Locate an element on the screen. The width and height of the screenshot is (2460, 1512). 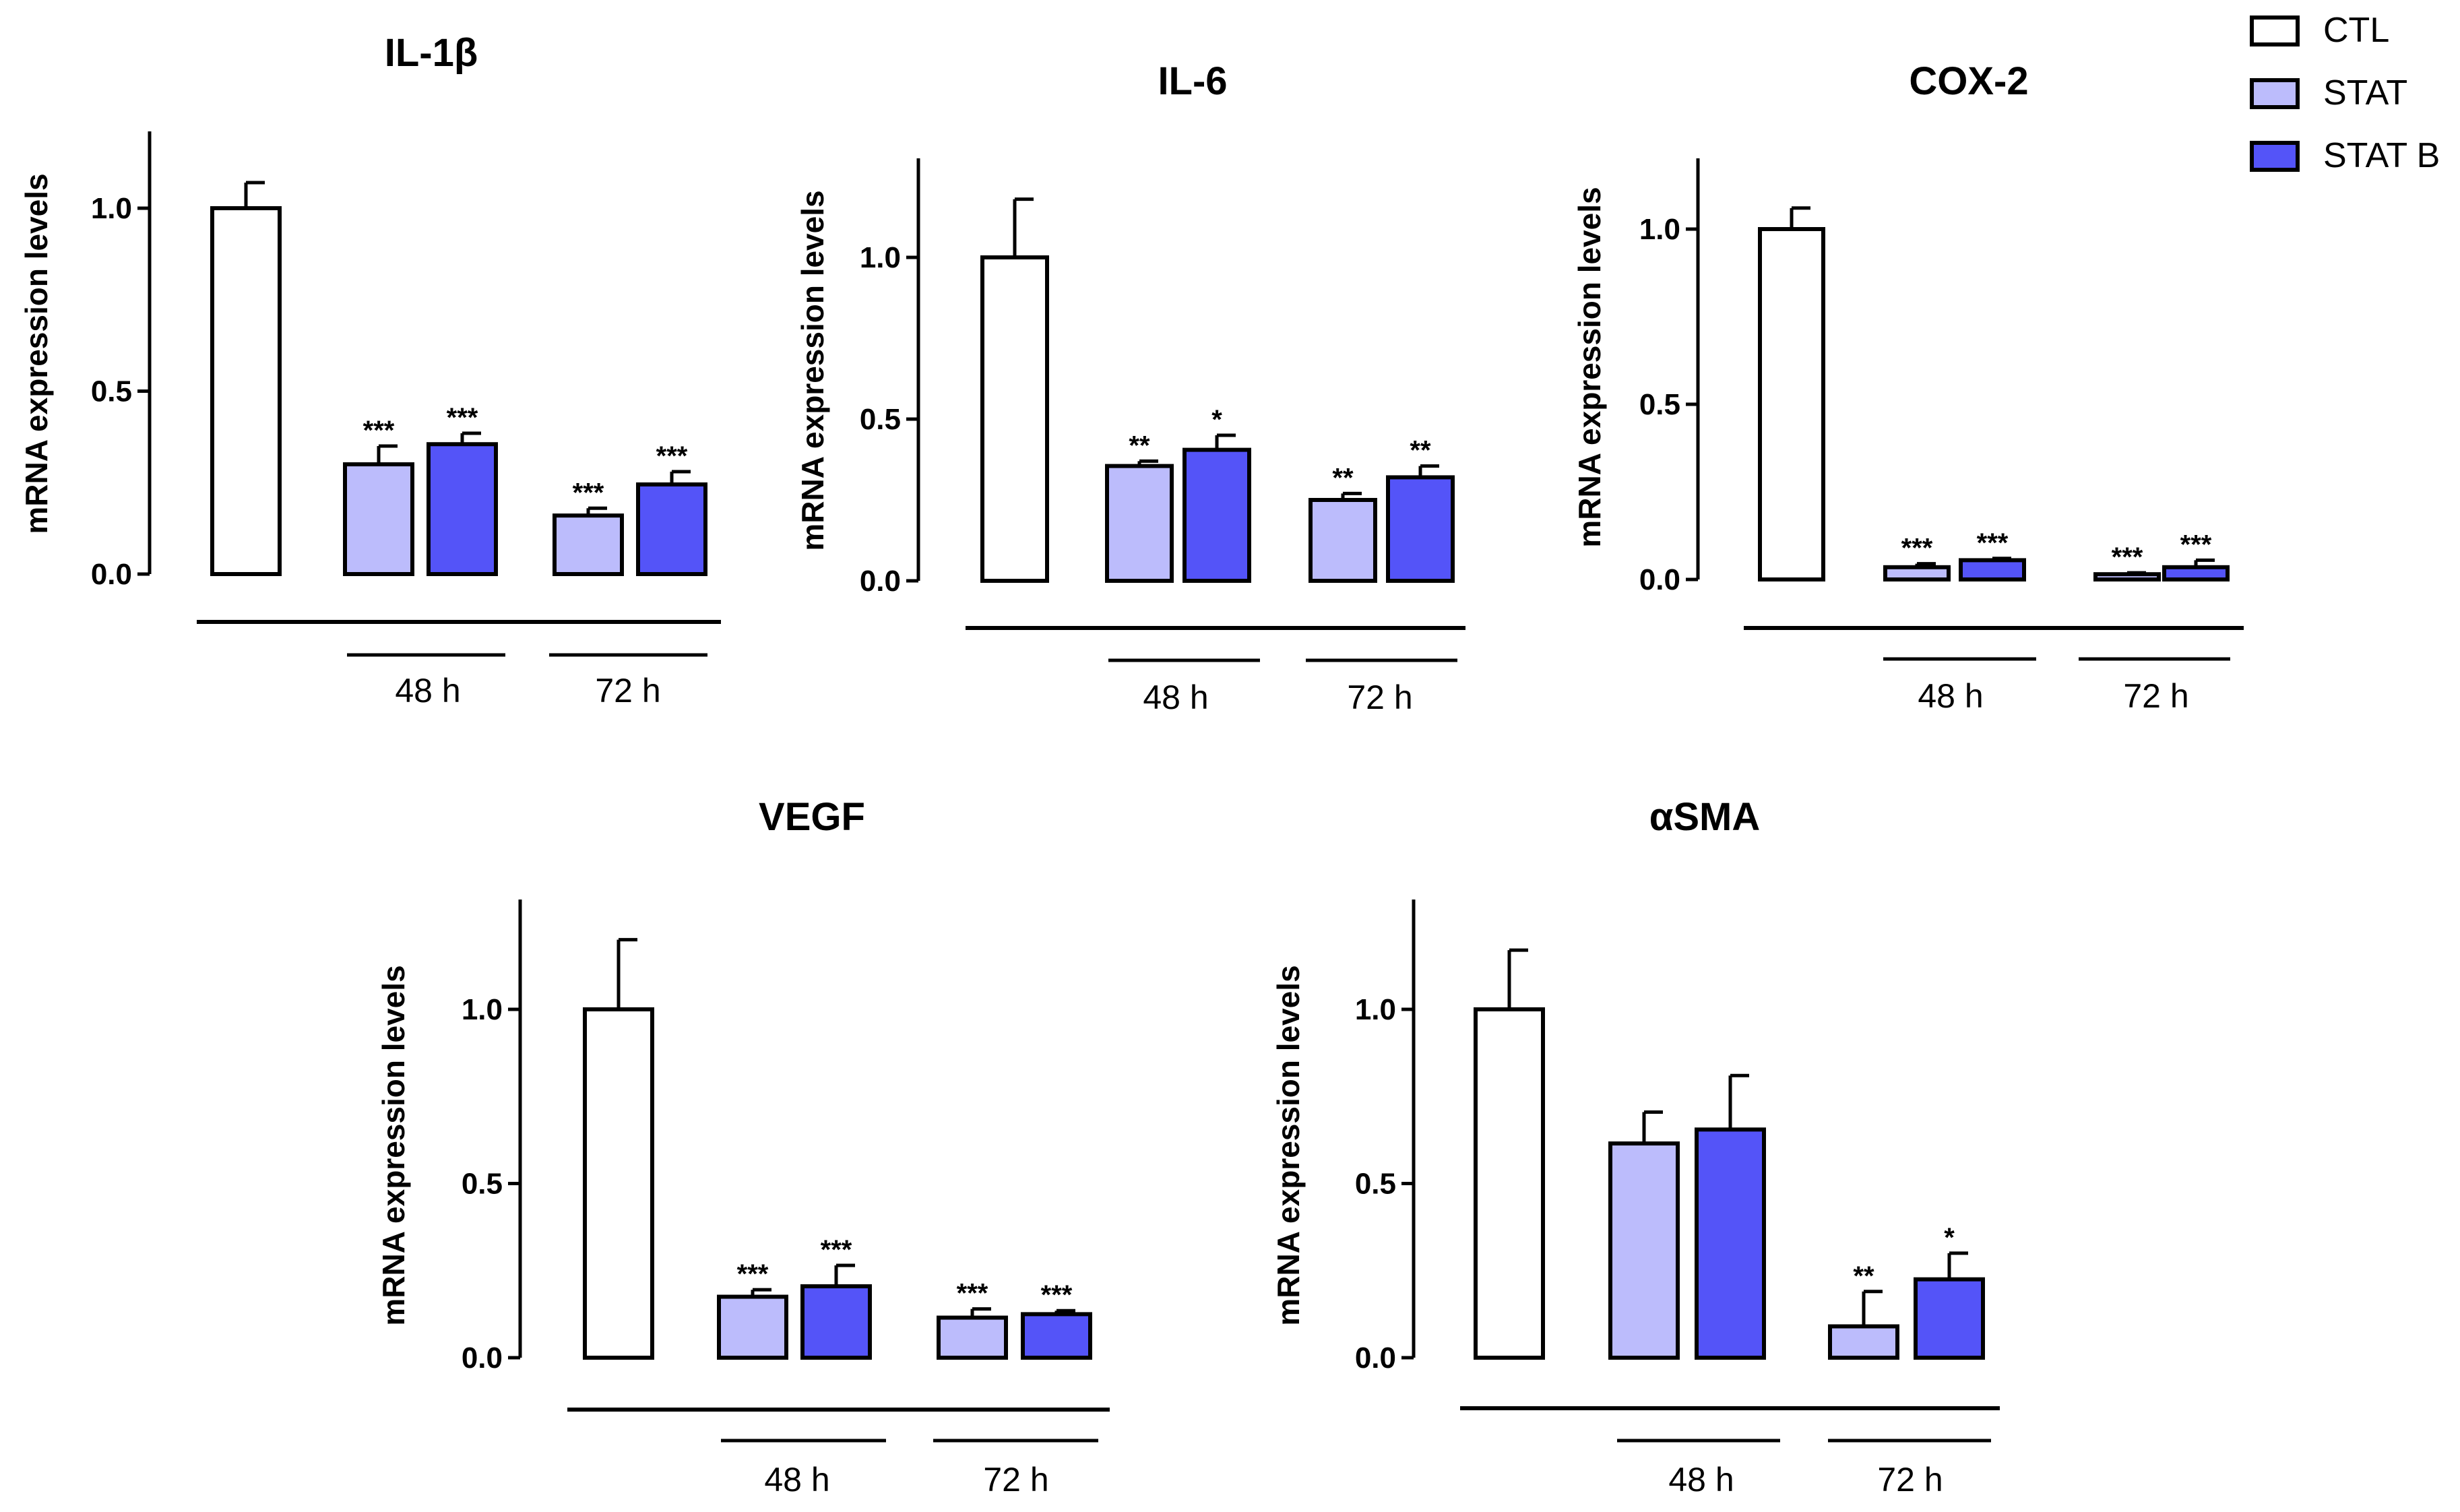
legend-label-ctl: CTL is located at coordinates (2356, 31).